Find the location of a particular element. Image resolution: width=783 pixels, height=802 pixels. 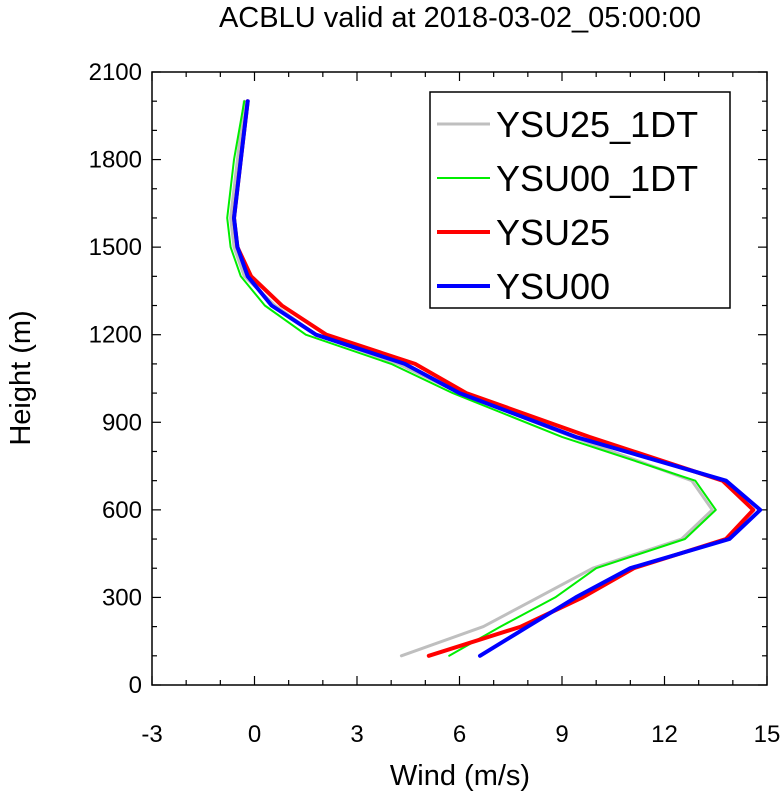

y-tick-label: 0 is located at coordinates (135, 685).